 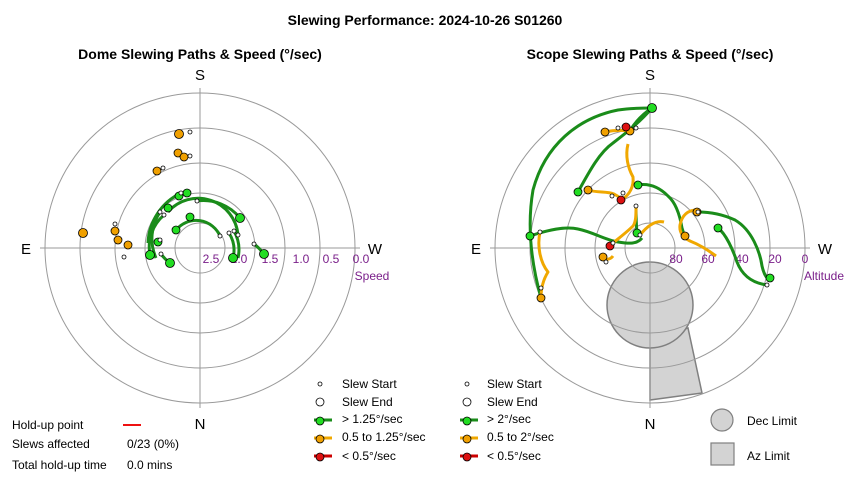 What do you see at coordinates (369, 384) in the screenshot?
I see `dome-legend-start: Slew Start` at bounding box center [369, 384].